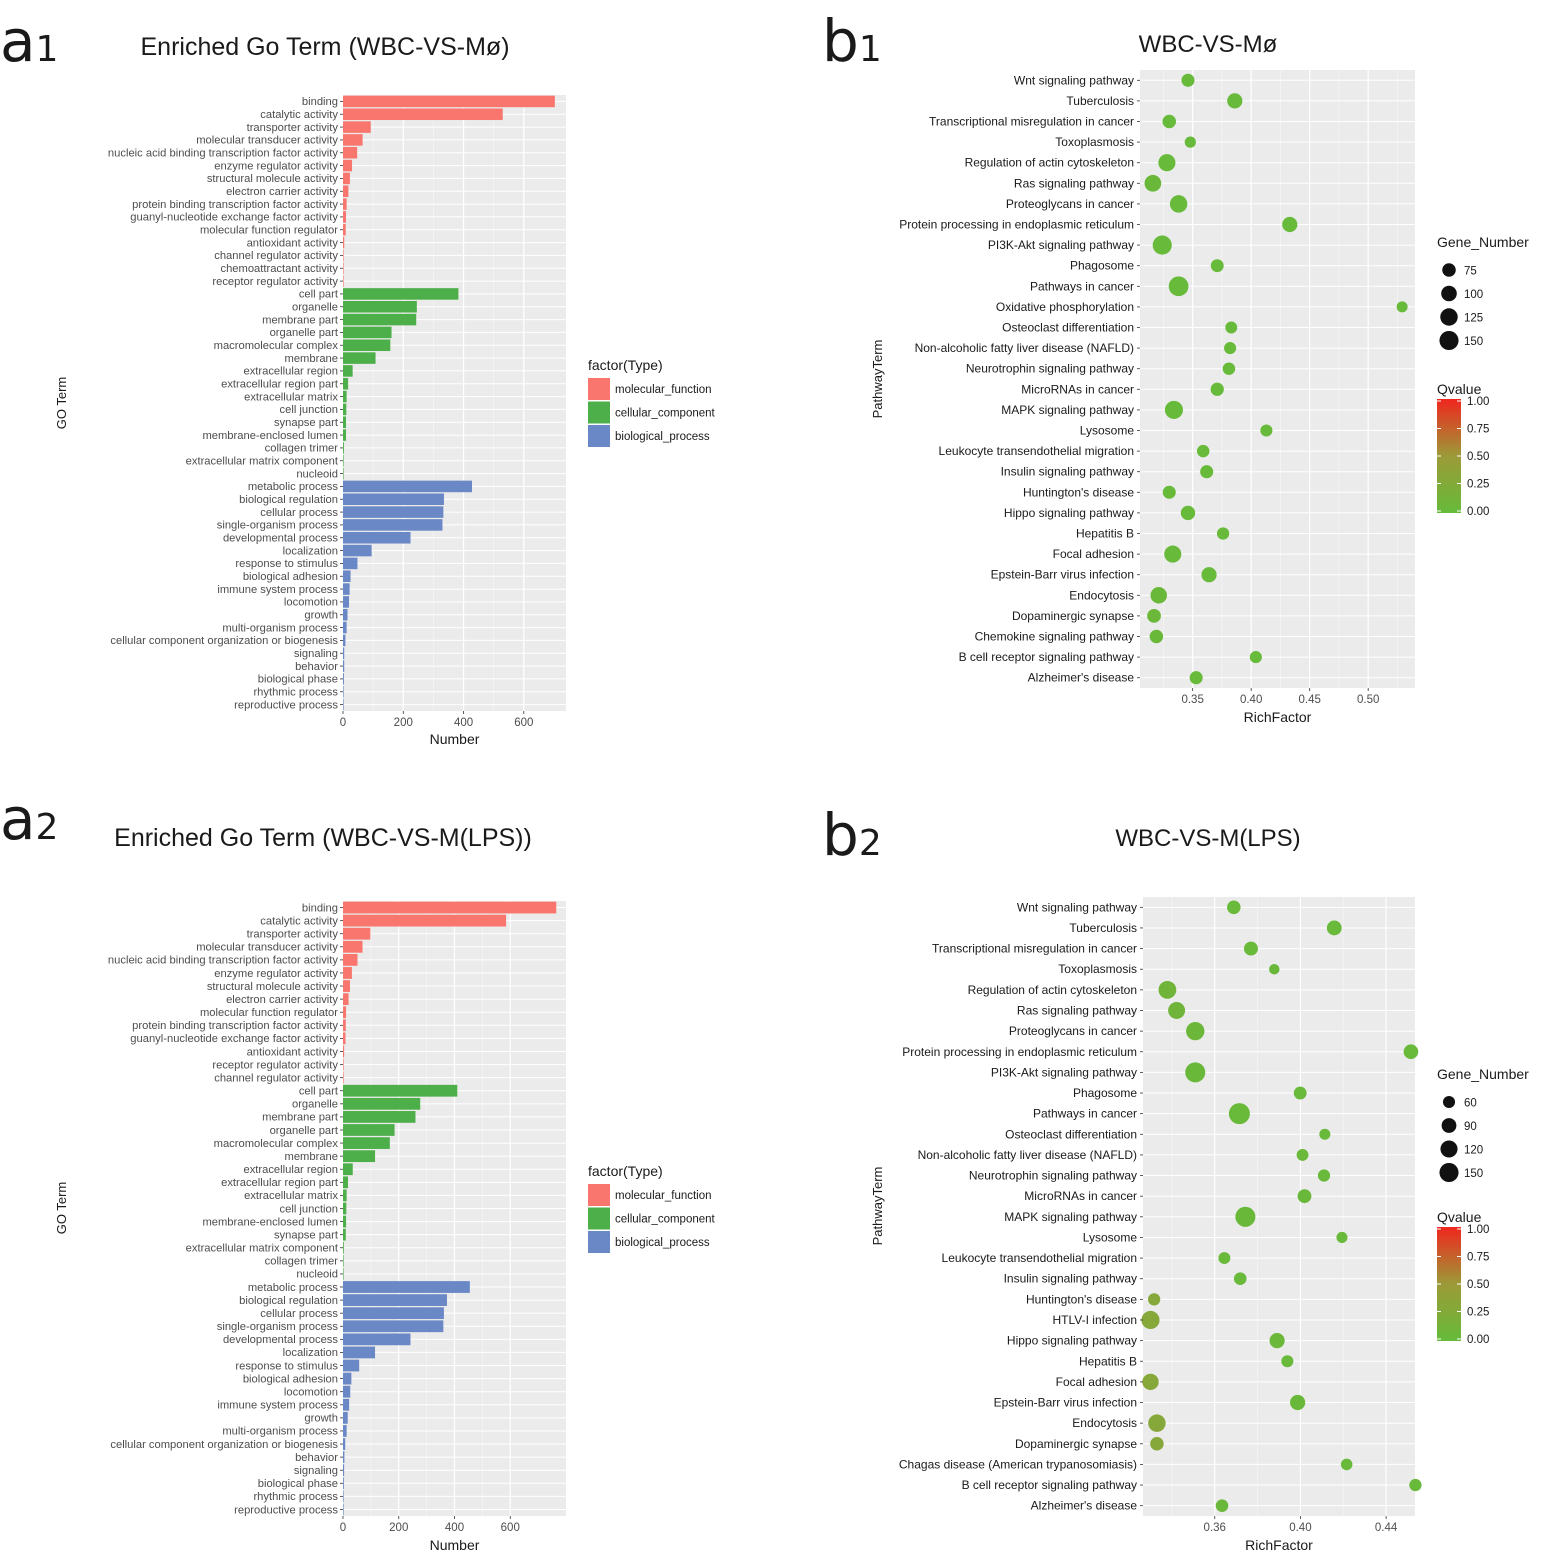  What do you see at coordinates (840, 41) in the screenshot?
I see `panel-letter: b` at bounding box center [840, 41].